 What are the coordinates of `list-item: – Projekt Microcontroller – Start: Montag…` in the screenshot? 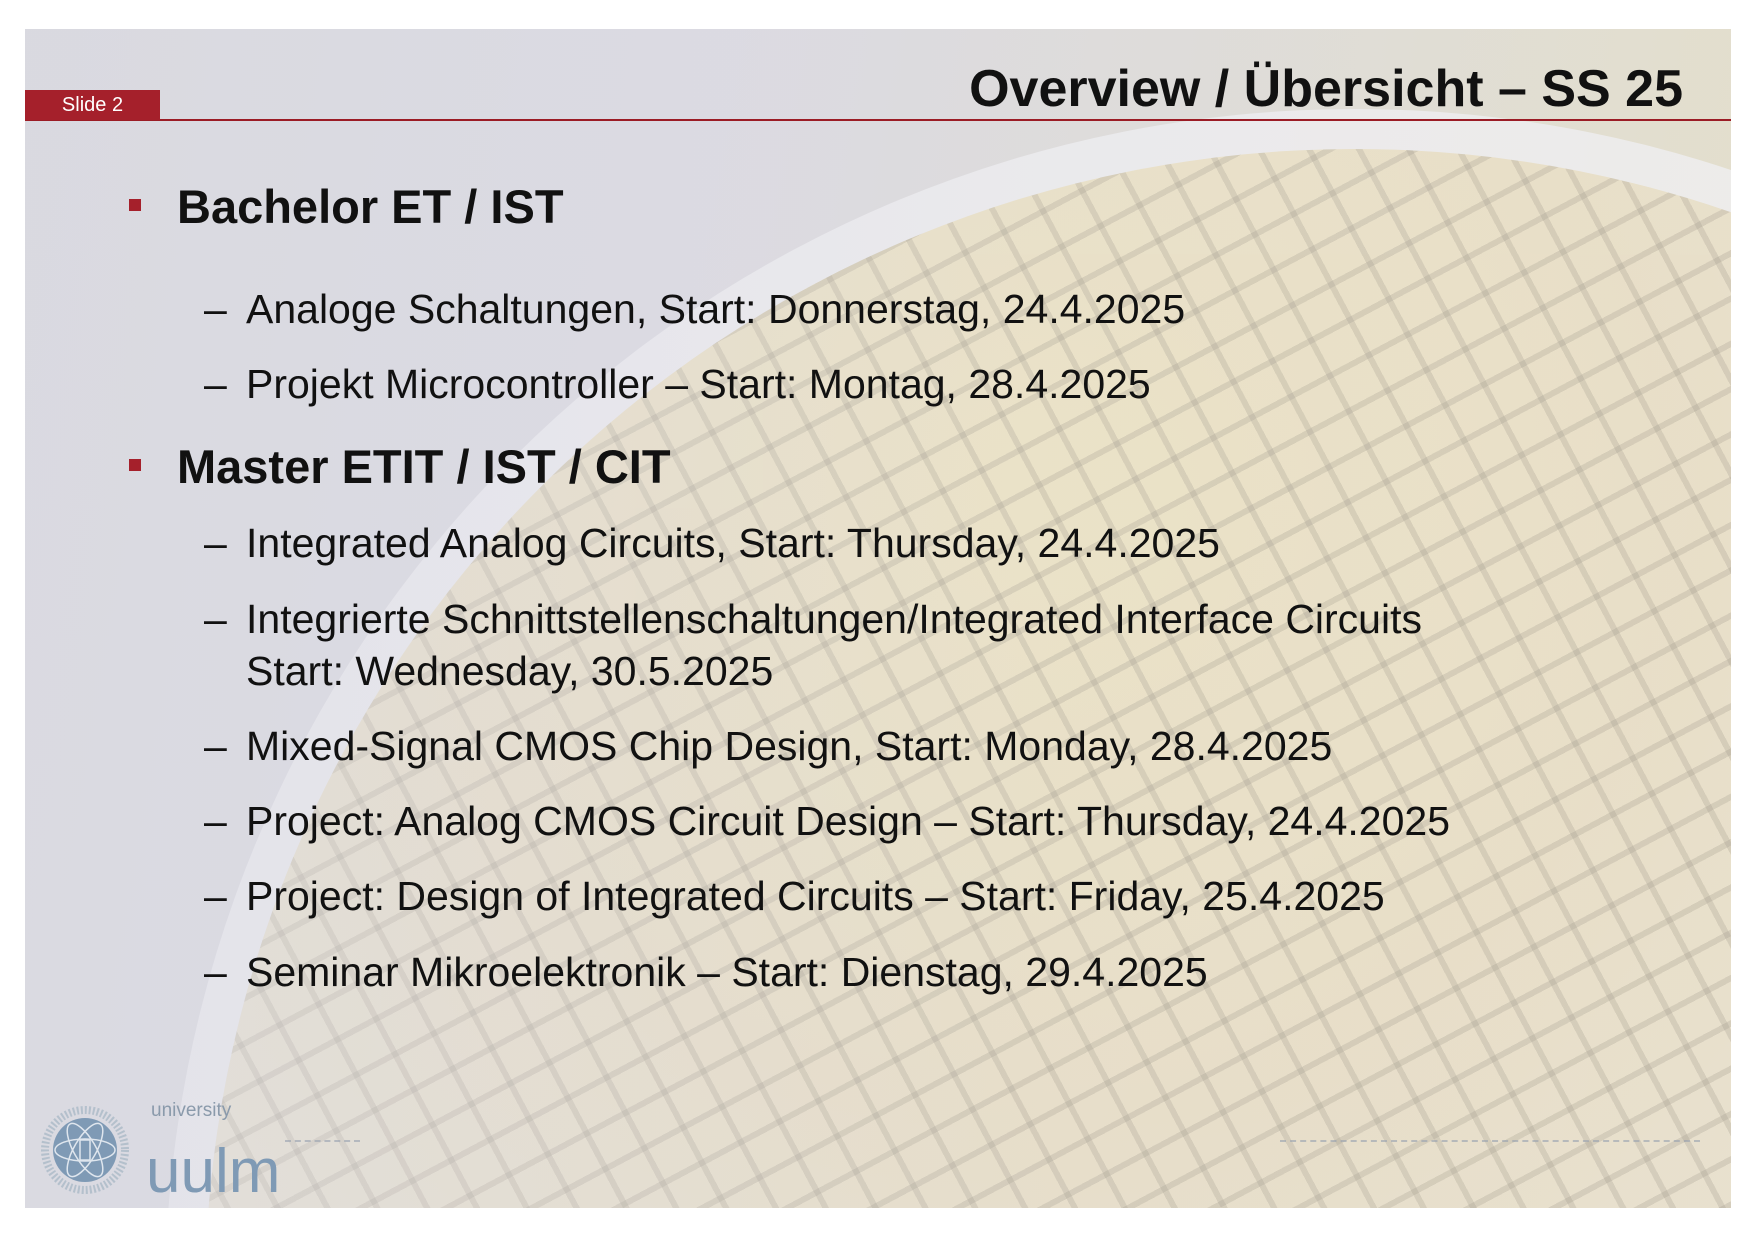 It's located at (677, 384).